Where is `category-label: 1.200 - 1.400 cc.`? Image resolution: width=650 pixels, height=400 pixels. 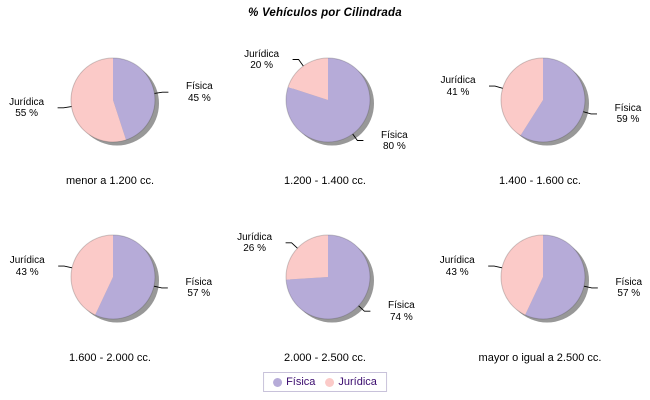
category-label: 1.200 - 1.400 cc. is located at coordinates (325, 181).